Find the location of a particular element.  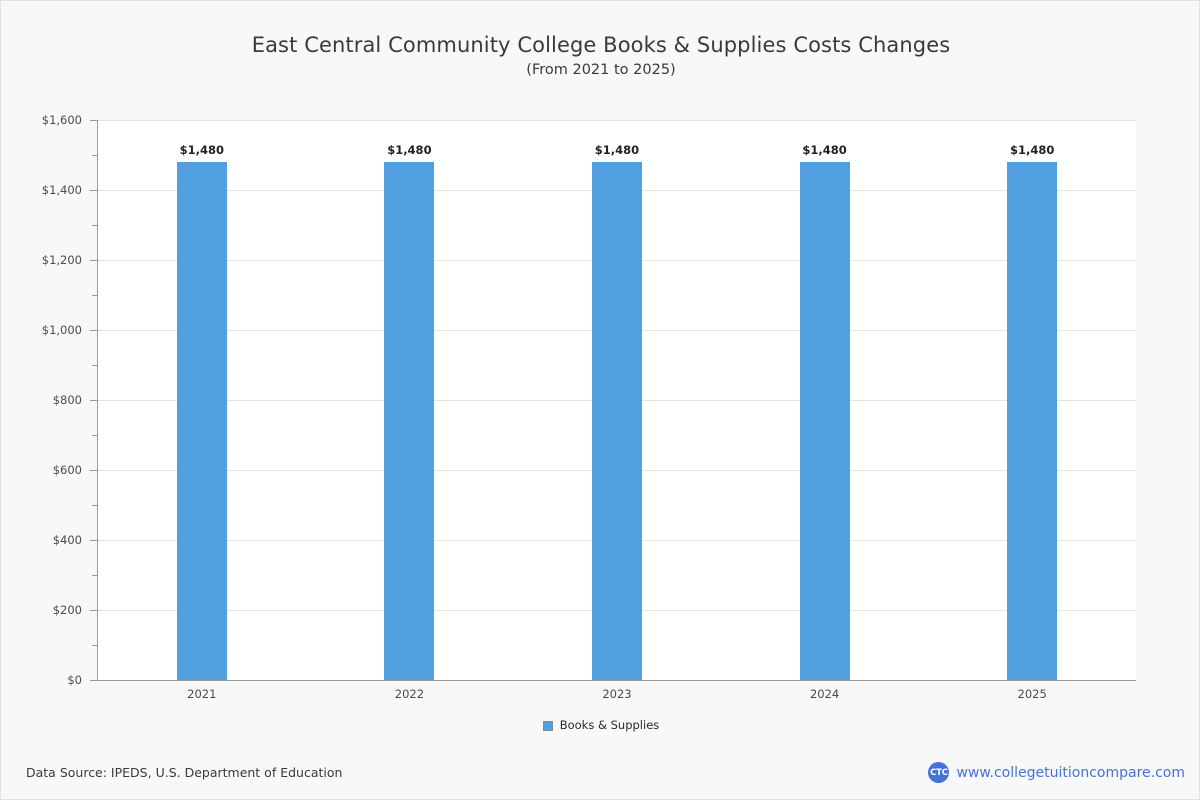

chart-legend: Books & Supplies is located at coordinates (600, 725).